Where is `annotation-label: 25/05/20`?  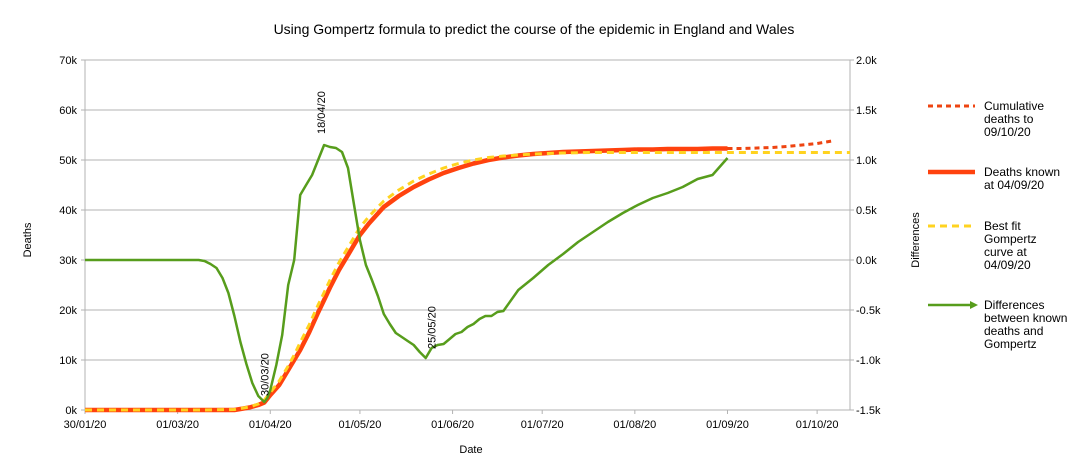
annotation-label: 25/05/20 is located at coordinates (433, 327).